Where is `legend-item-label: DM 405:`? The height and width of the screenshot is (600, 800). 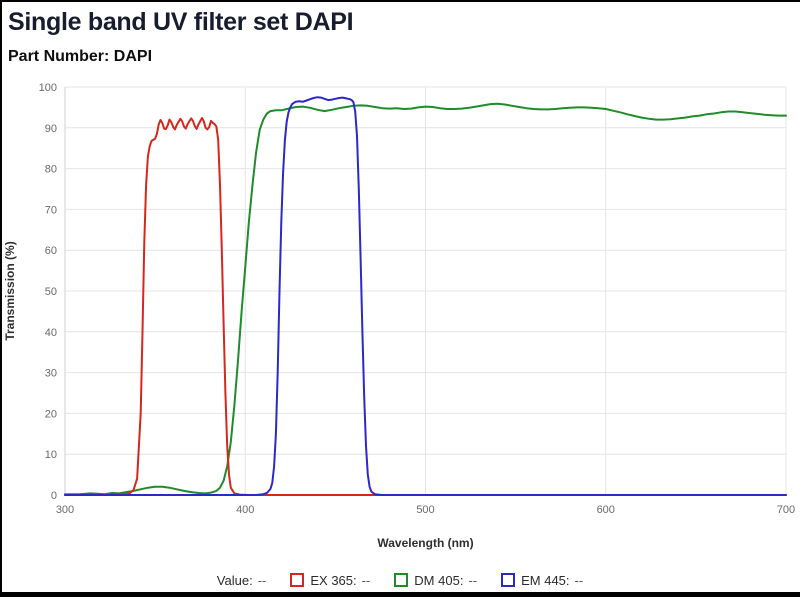
legend-item-label: DM 405: is located at coordinates (439, 580).